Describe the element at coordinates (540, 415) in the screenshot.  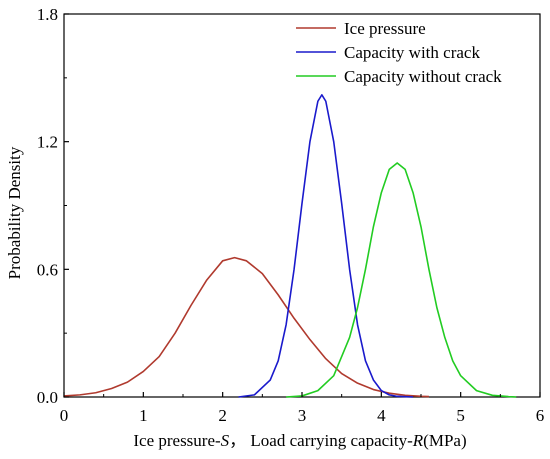
I see `x-tick-label: 6` at that location.